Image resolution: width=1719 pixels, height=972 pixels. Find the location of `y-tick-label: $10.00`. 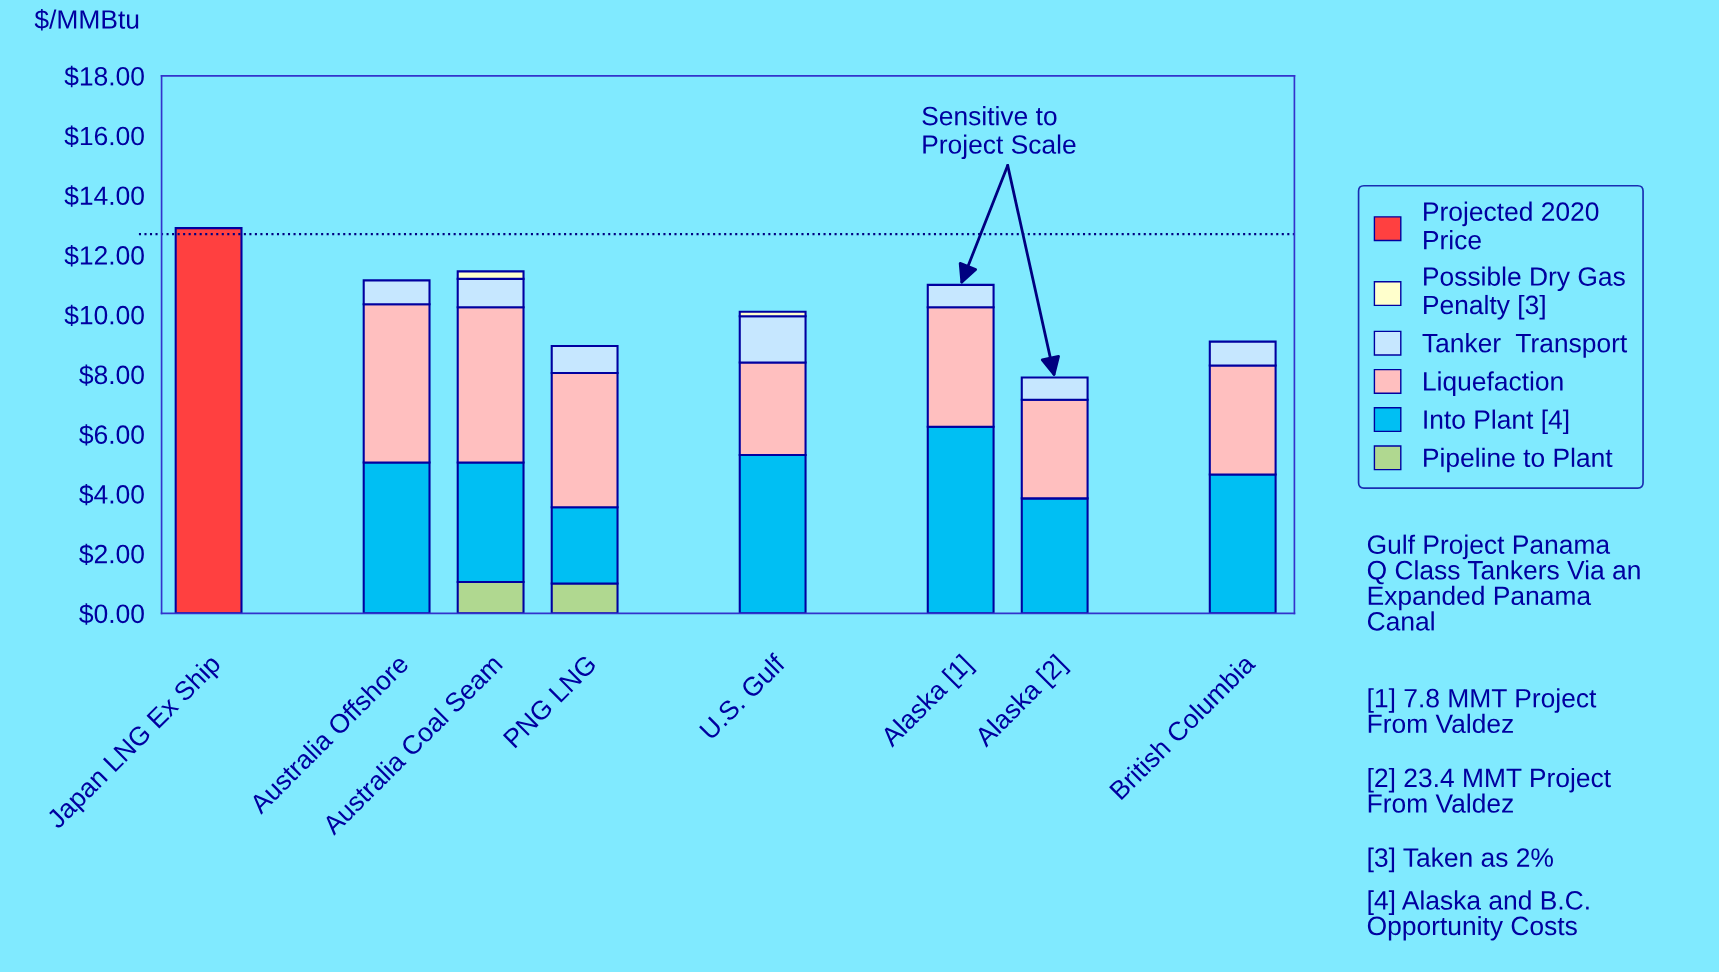

y-tick-label: $10.00 is located at coordinates (104, 315).